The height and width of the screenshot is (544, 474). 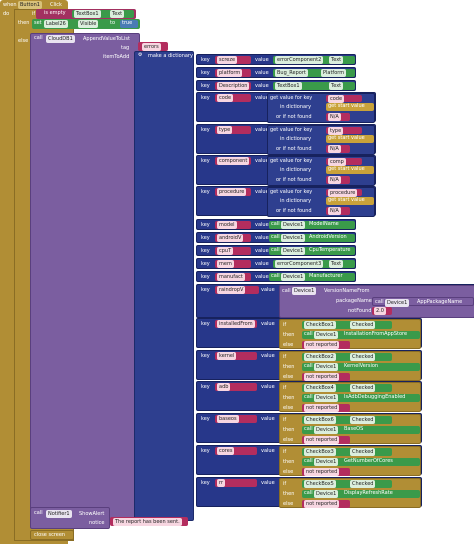 I want to click on key-text-block: manufact, so click(x=233, y=277).